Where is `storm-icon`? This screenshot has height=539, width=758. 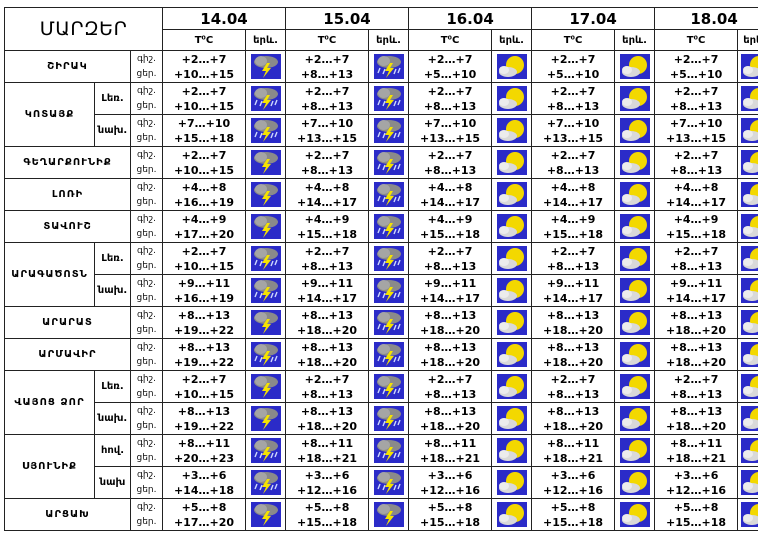 storm-icon is located at coordinates (266, 514).